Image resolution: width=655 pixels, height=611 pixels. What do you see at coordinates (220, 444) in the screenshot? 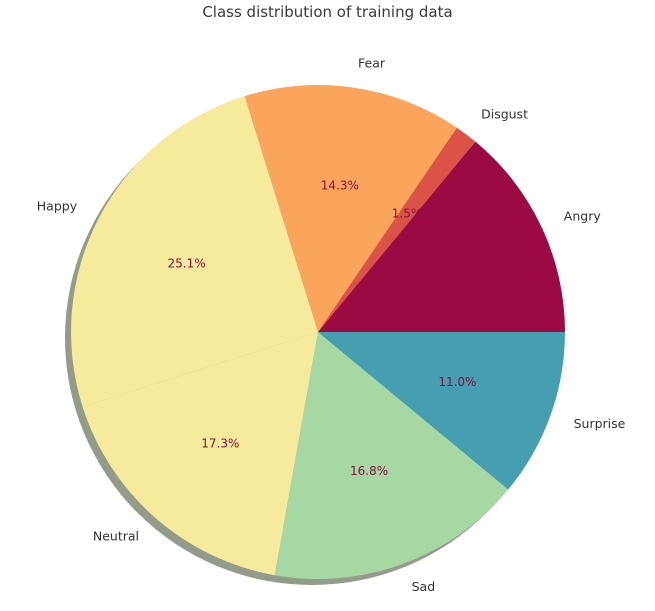
I see `pct-label-neutral: 17.3%` at bounding box center [220, 444].